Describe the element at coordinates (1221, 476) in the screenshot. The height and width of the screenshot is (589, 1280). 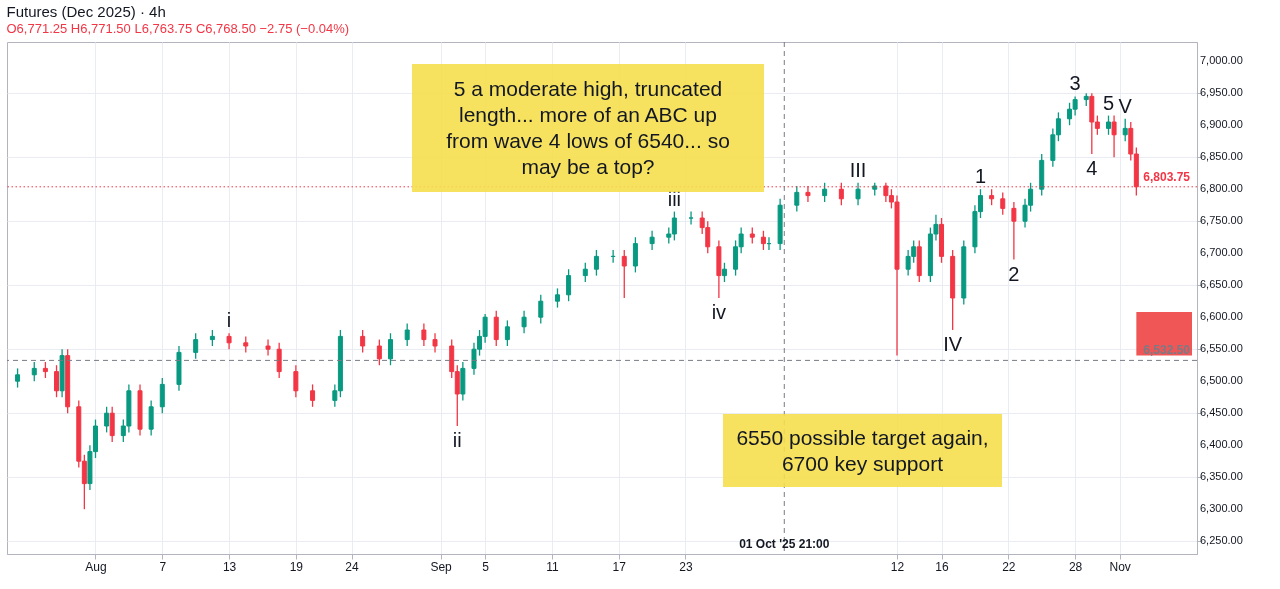
I see `y-tick-label: 6,350.00` at that location.